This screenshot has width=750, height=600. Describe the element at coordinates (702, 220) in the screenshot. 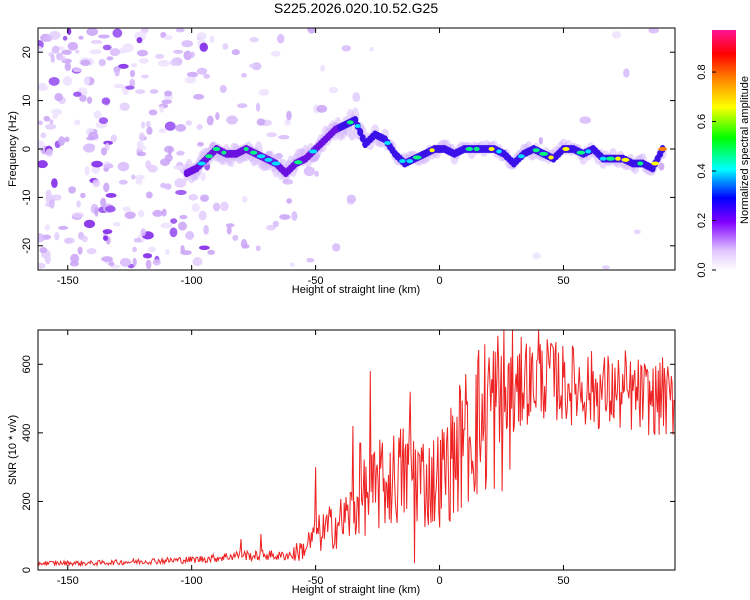

I see `colorbar-tick-label: 0.2` at that location.